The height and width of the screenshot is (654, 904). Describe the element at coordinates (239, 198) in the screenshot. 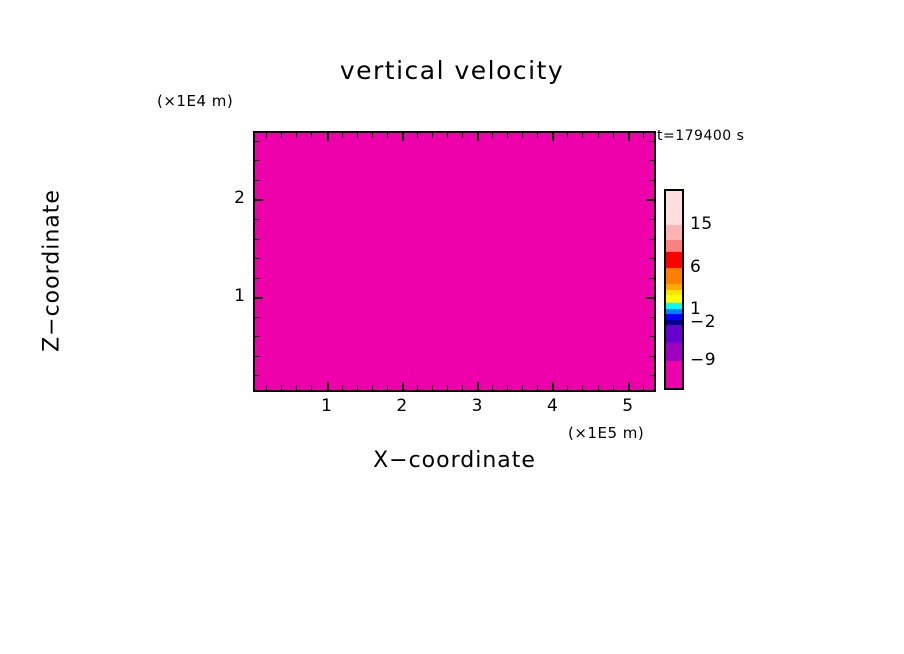

I see `y-tick-label: 2` at that location.